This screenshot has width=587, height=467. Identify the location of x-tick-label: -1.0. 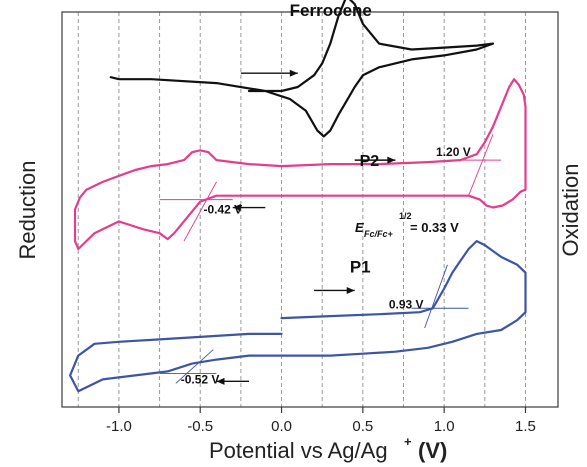
(119, 426).